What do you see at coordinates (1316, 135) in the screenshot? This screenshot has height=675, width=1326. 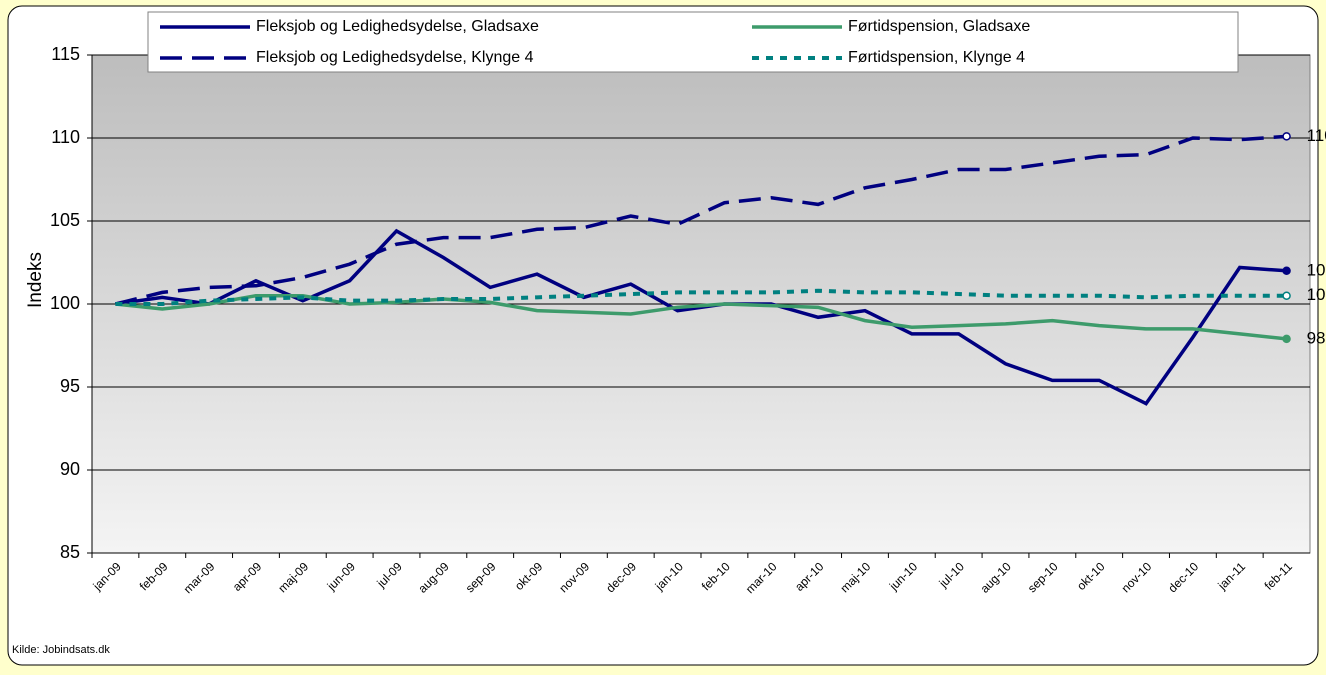 I see `data-label: 110` at bounding box center [1316, 135].